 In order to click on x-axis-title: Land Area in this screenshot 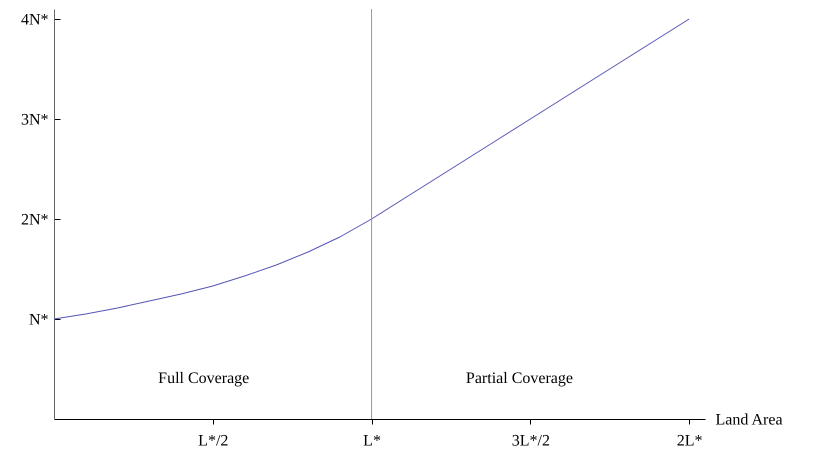, I will do `click(749, 420)`.